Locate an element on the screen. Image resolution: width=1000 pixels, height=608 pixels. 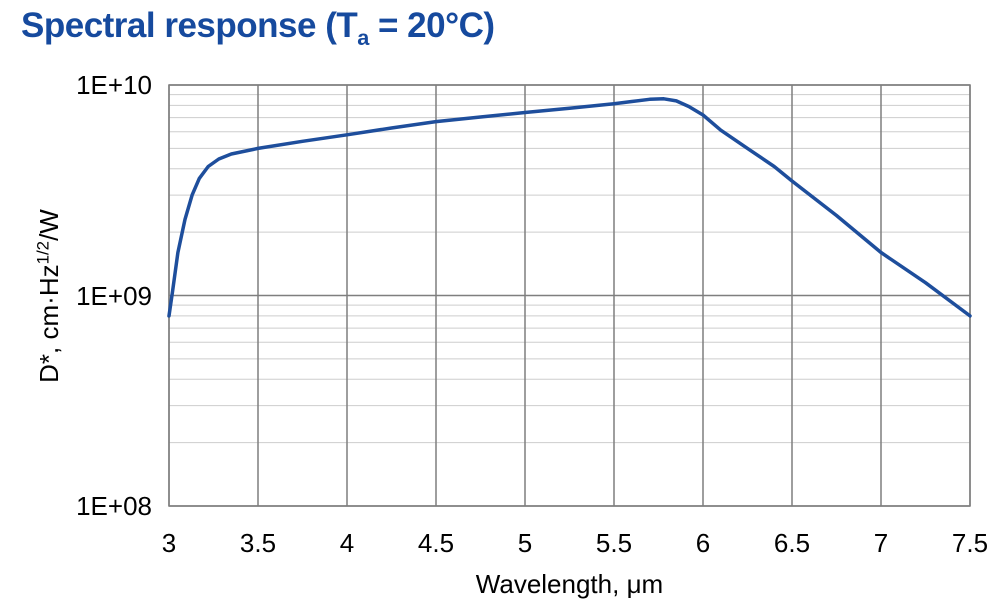
x-tick-label: 4 is located at coordinates (347, 543).